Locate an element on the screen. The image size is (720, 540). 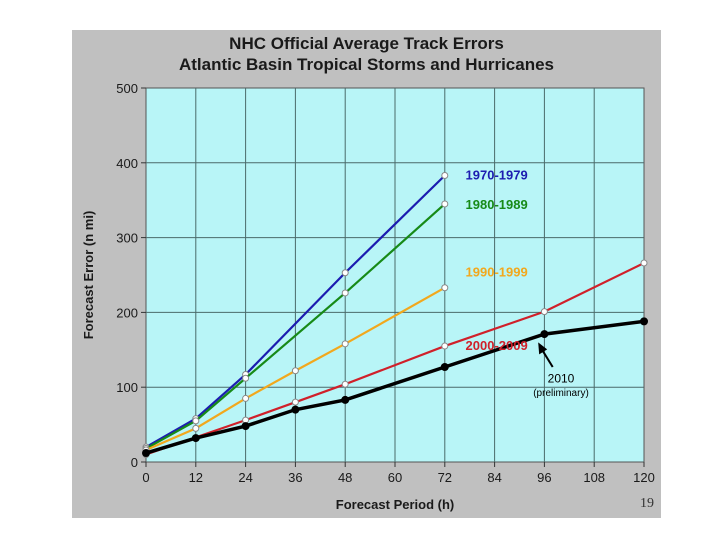
x-tick-label: 96 is located at coordinates (544, 477).